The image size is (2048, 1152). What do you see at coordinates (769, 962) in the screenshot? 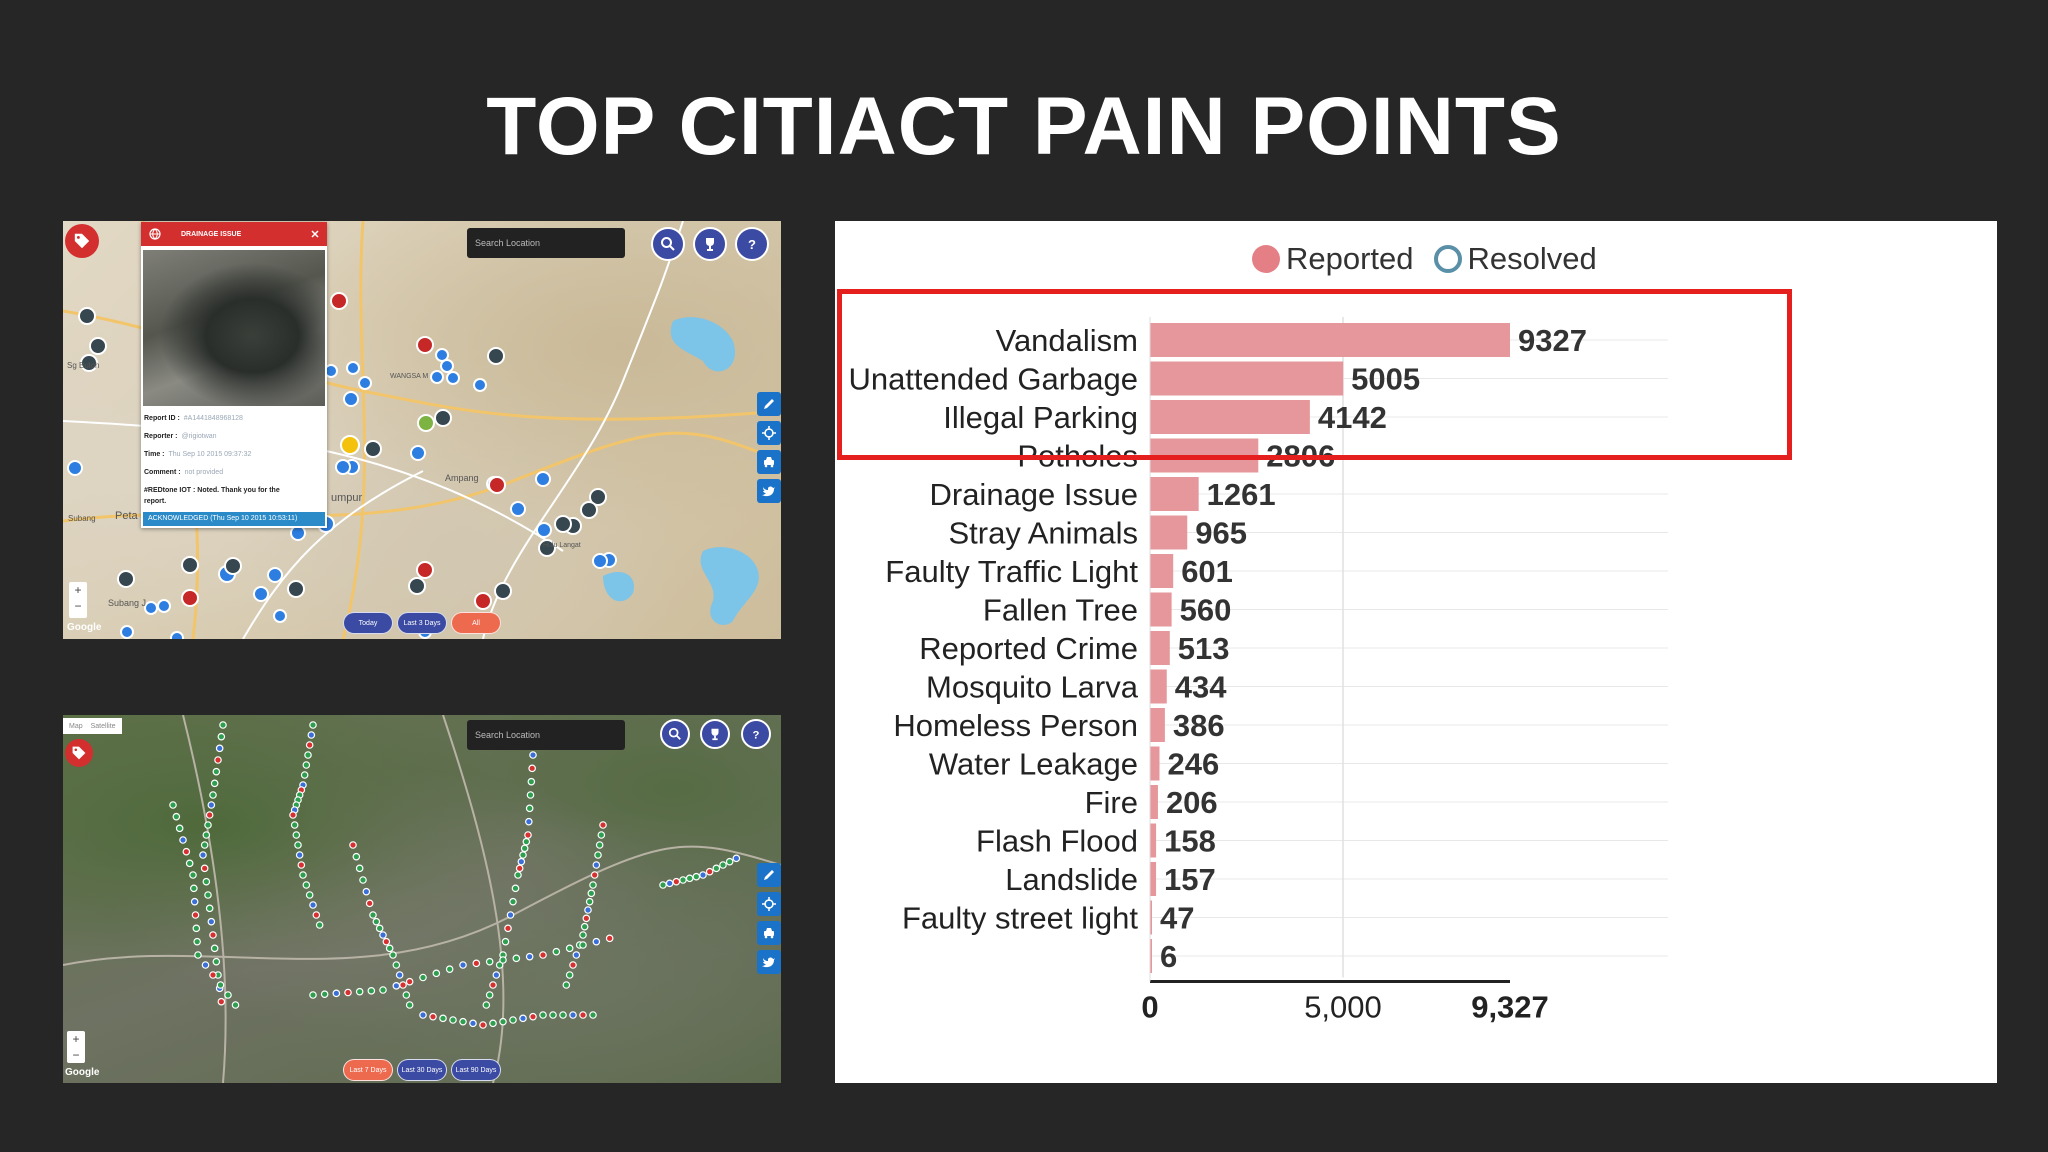
I see `twitter-button` at bounding box center [769, 962].